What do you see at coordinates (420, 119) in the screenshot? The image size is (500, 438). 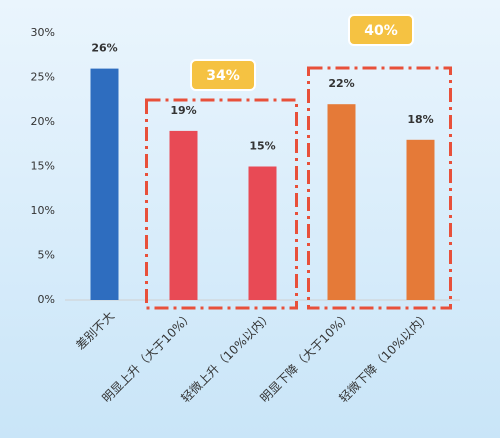 I see `value-label: 18%` at bounding box center [420, 119].